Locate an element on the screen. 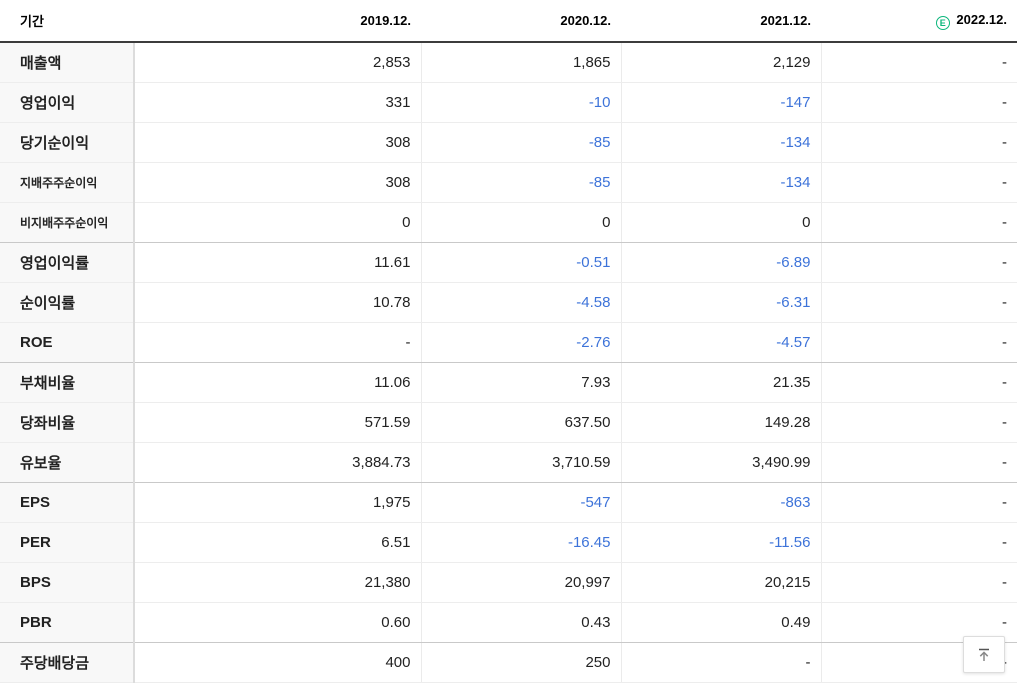  value-cell: 400 is located at coordinates (278, 662).